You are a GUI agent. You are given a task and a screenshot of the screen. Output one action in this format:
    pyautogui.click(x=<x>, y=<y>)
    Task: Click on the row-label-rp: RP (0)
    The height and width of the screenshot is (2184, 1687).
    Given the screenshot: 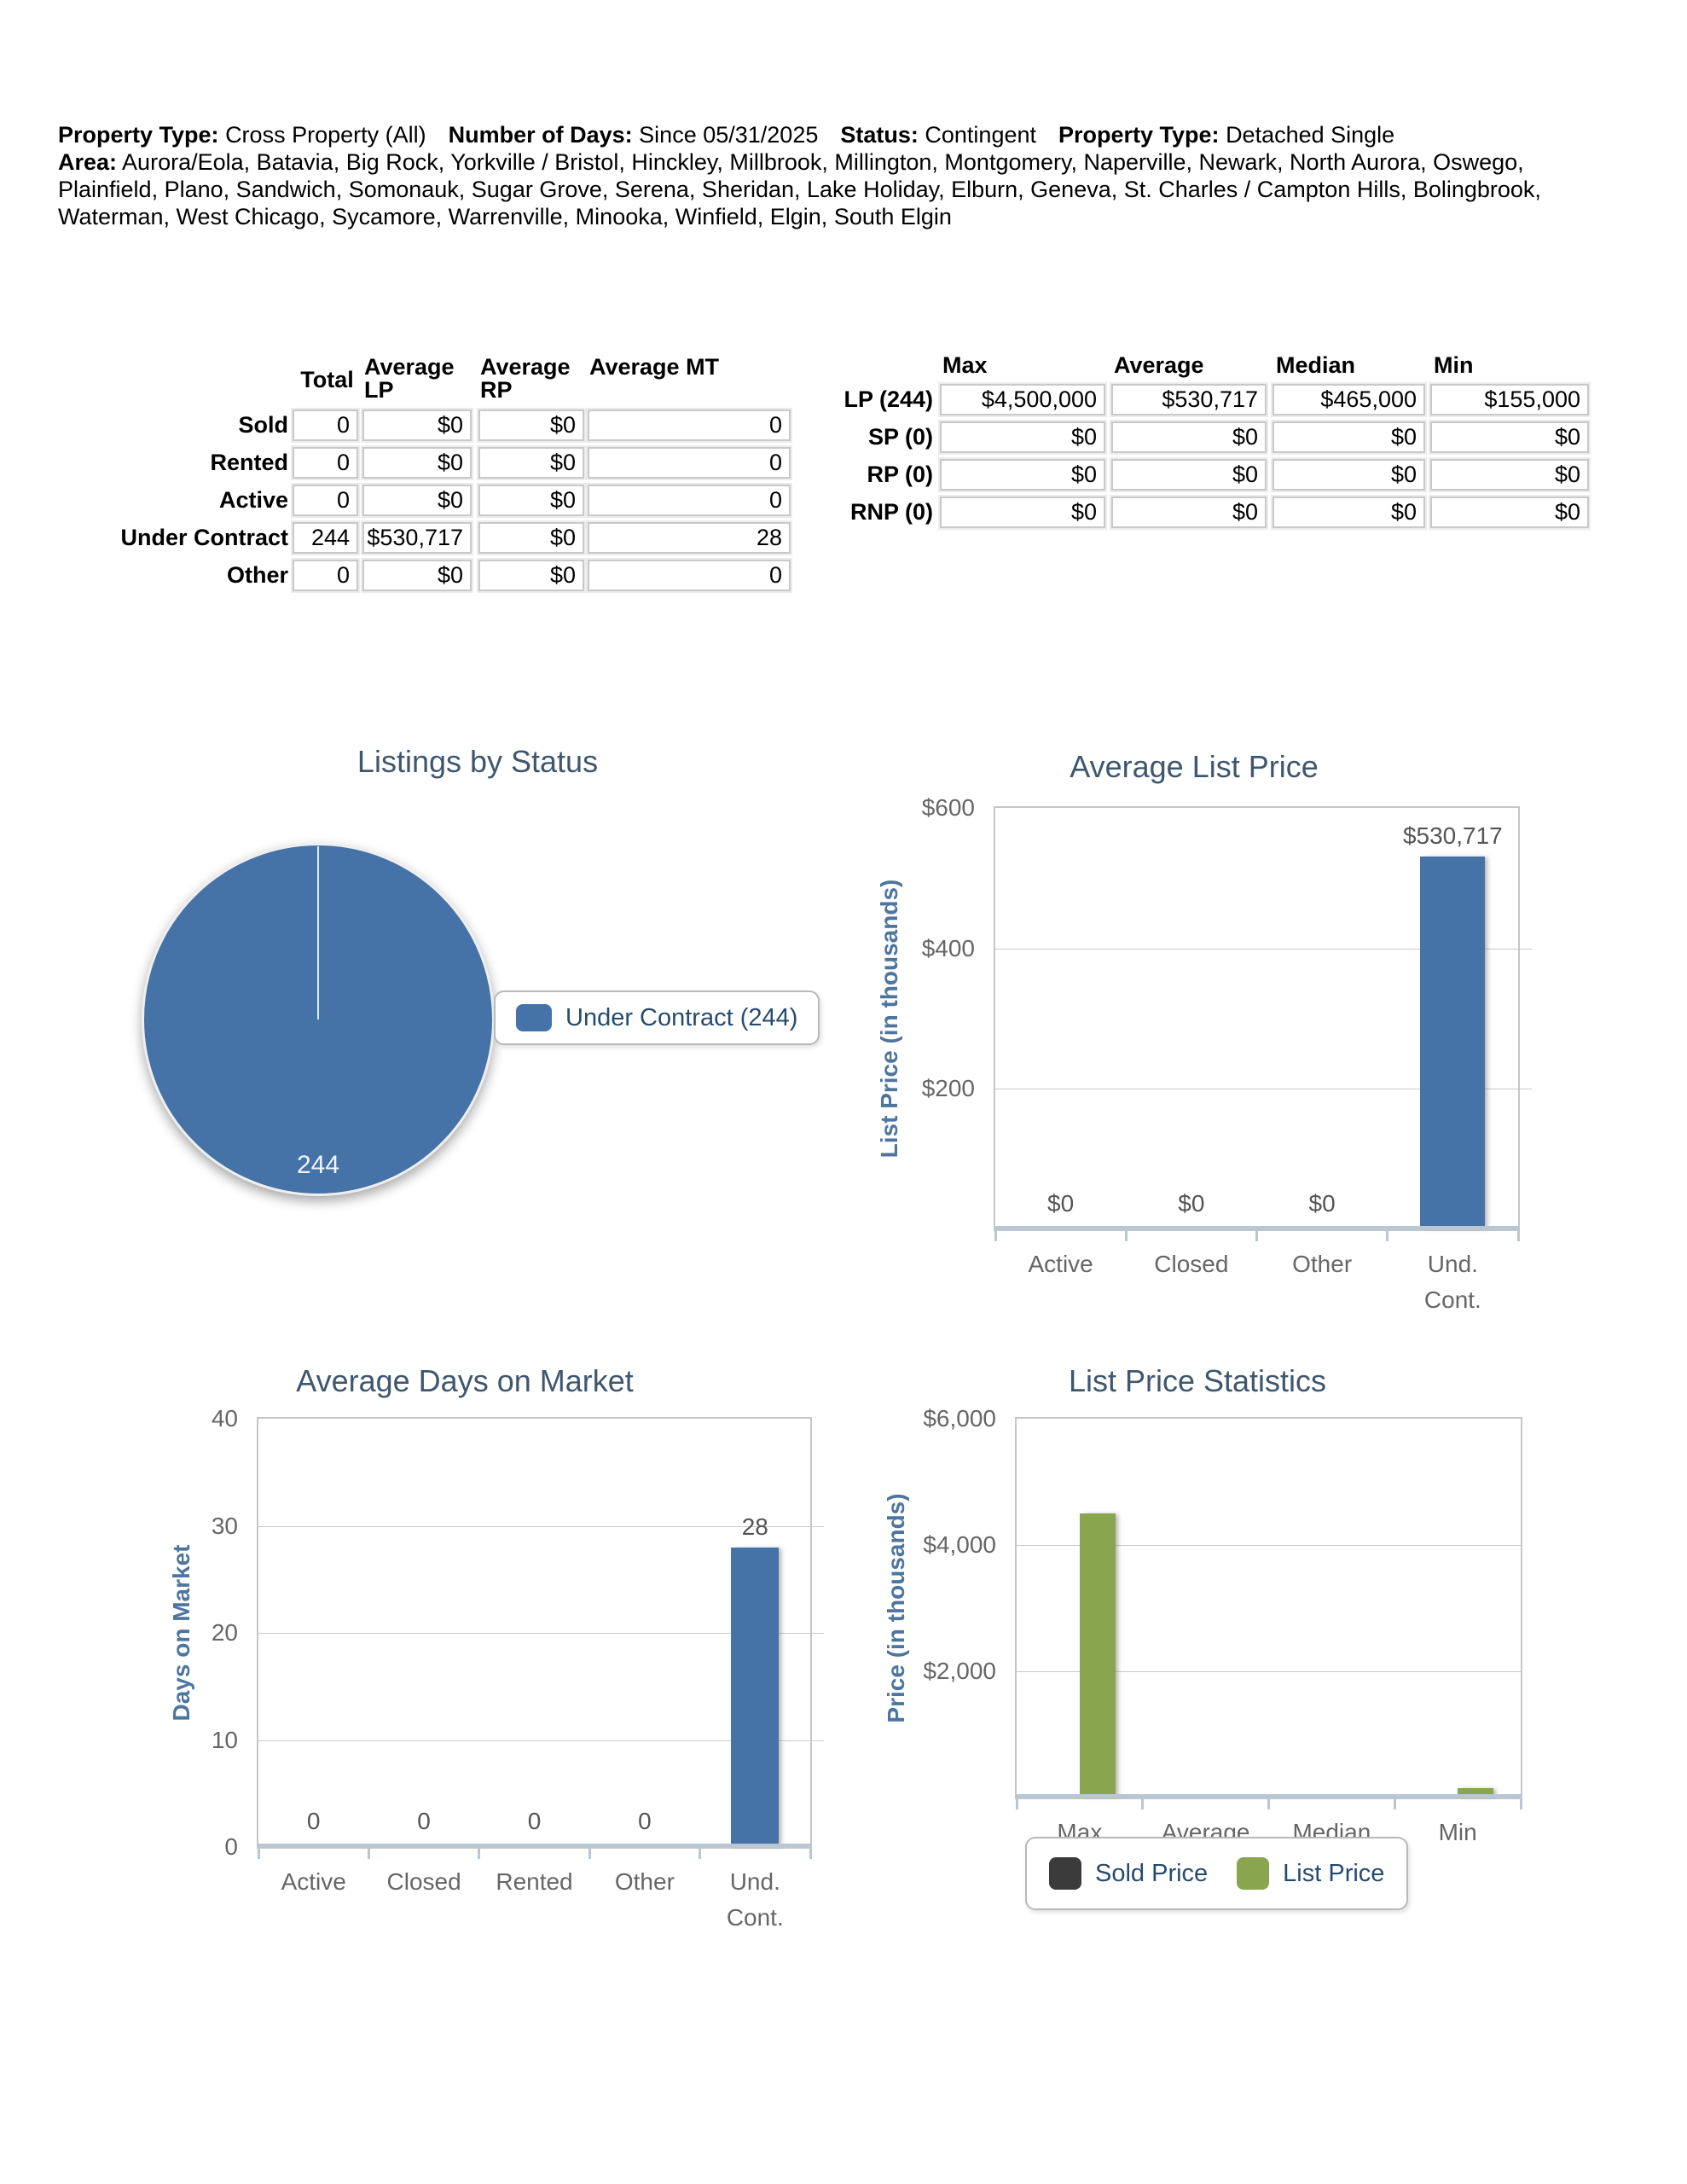 What is the action you would take?
    pyautogui.click(x=900, y=475)
    